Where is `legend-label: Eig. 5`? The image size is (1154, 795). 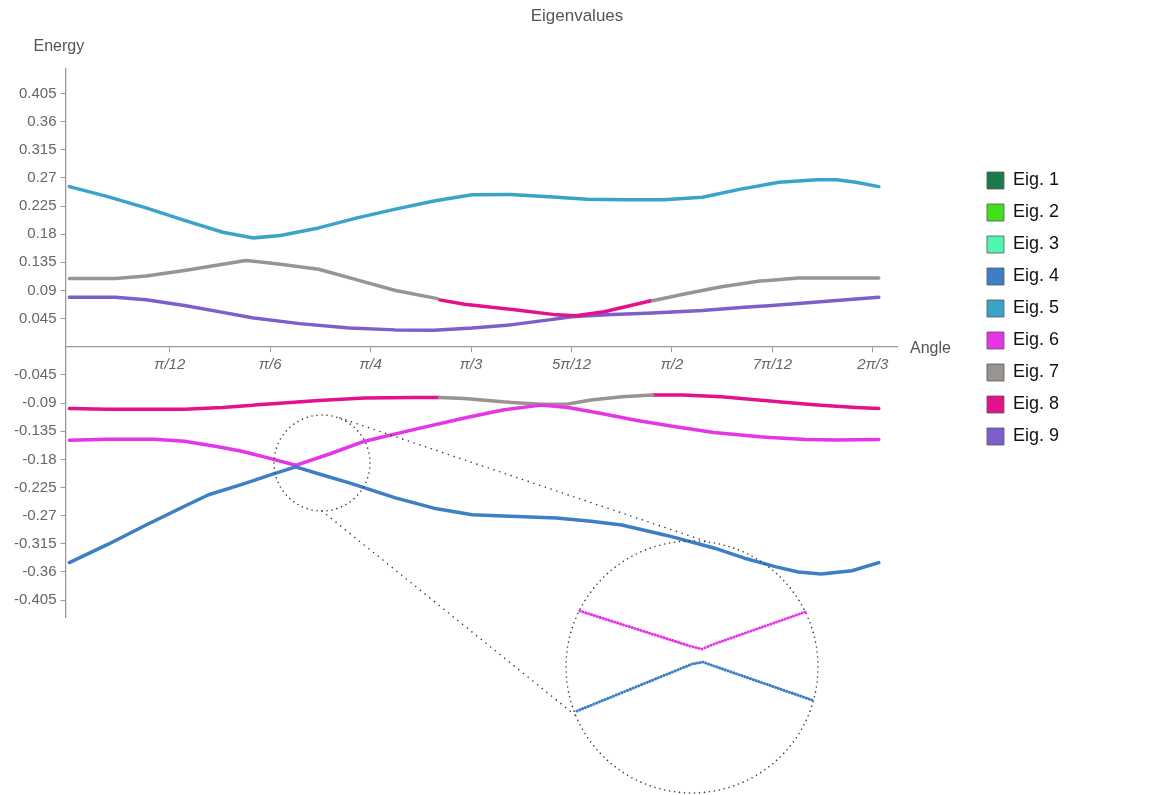
legend-label: Eig. 5 is located at coordinates (1035, 307).